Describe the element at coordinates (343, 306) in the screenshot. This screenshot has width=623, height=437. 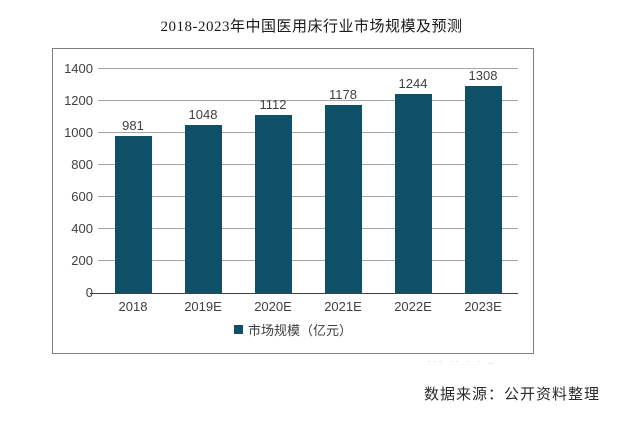
I see `x-axis-tick-label: 2021E` at that location.